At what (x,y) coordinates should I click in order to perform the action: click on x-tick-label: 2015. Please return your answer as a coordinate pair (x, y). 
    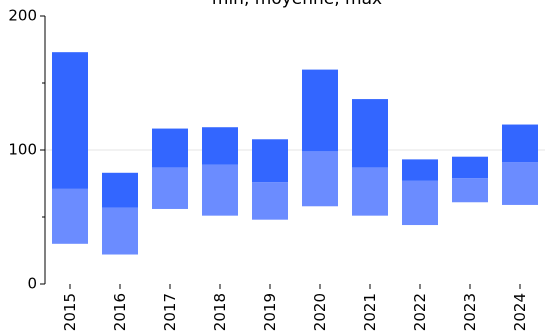
    Looking at the image, I should click on (70, 312).